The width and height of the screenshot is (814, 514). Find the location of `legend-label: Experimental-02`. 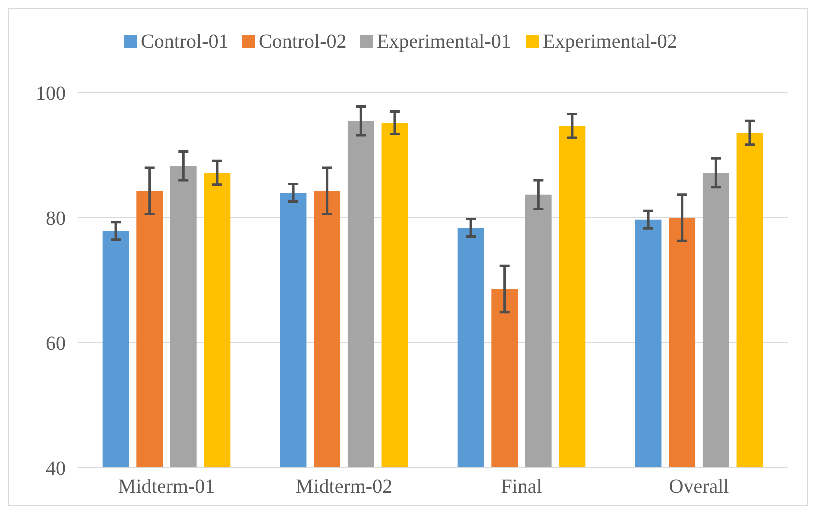

legend-label: Experimental-02 is located at coordinates (610, 42).